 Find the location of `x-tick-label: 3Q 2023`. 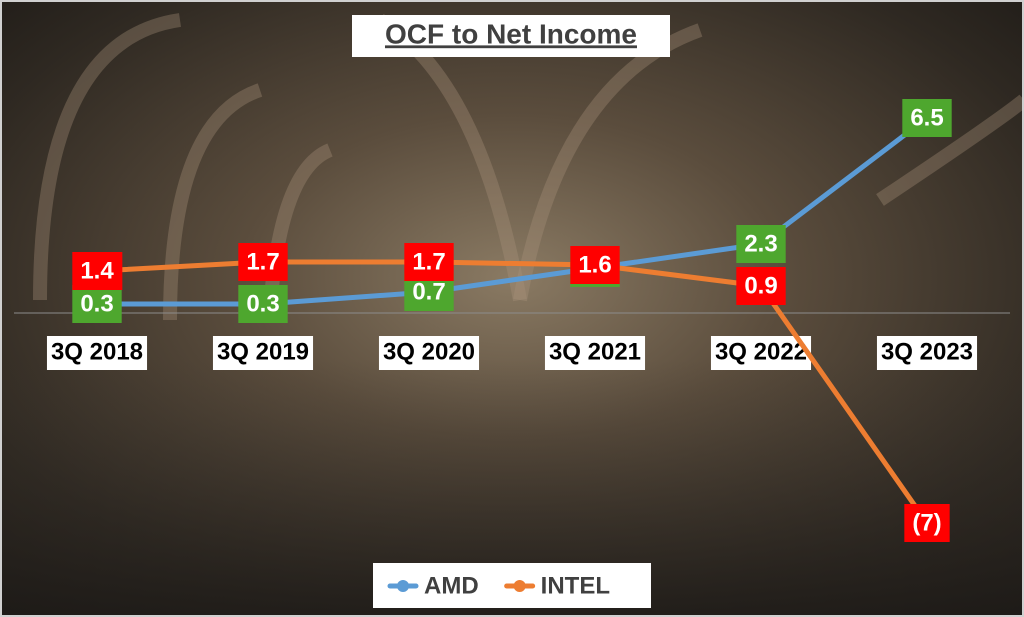

x-tick-label: 3Q 2023 is located at coordinates (927, 351).